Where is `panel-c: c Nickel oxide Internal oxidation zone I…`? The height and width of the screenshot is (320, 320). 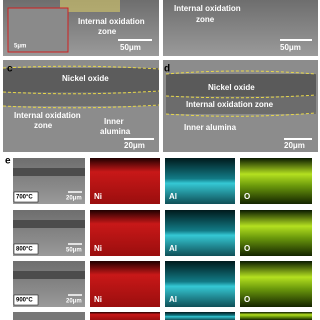 panel-c: c Nickel oxide Internal oxidation zone I… is located at coordinates (81, 106).